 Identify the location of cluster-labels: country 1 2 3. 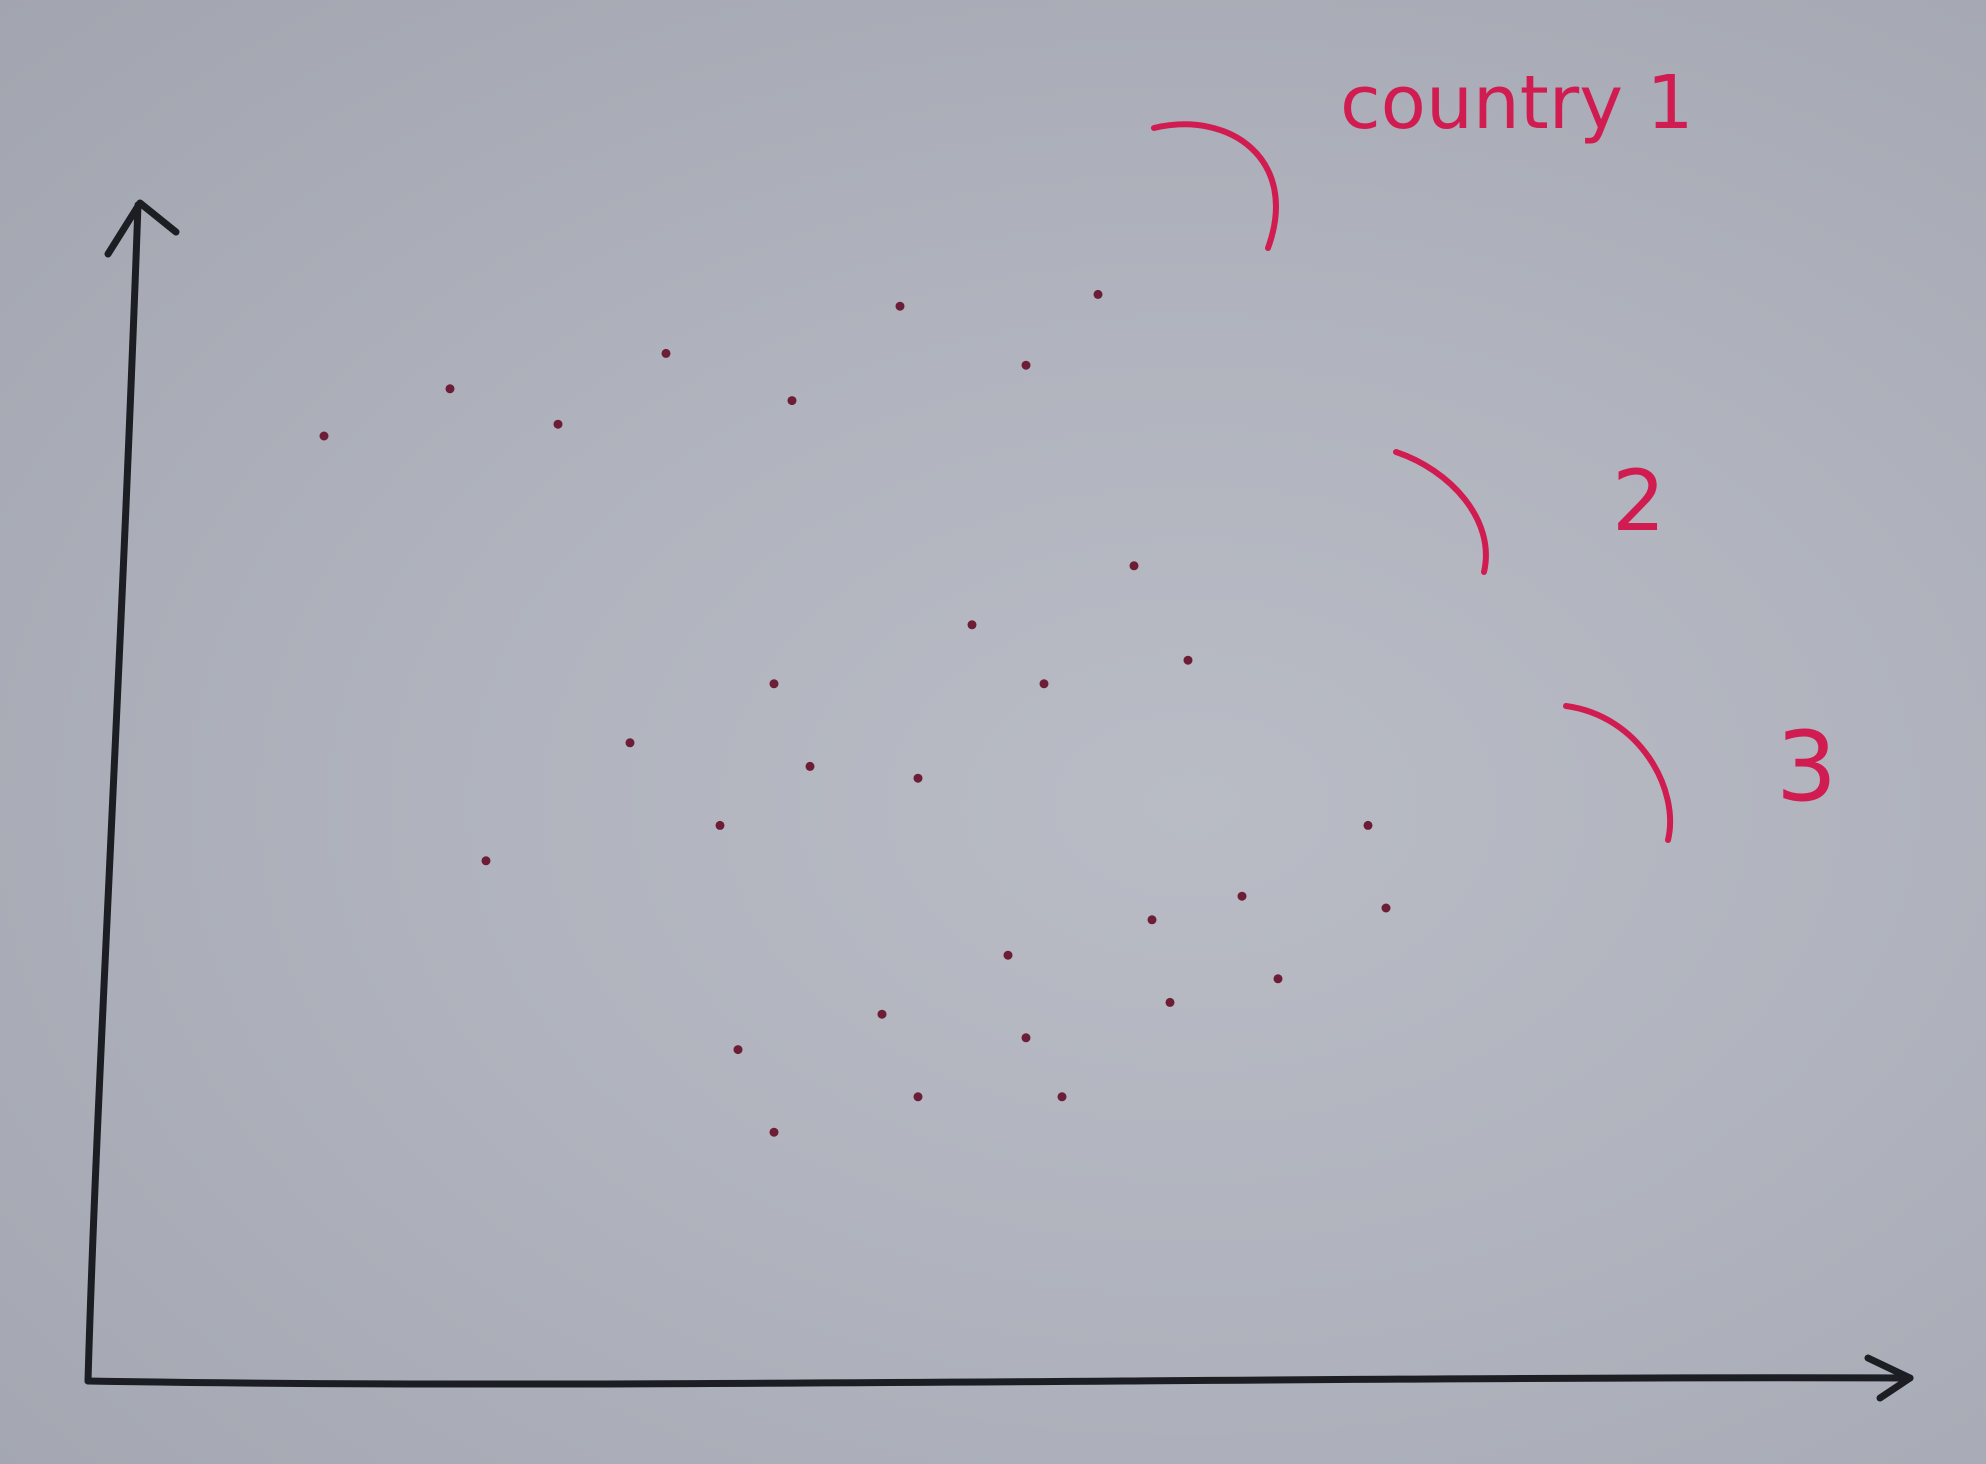
(1588, 441).